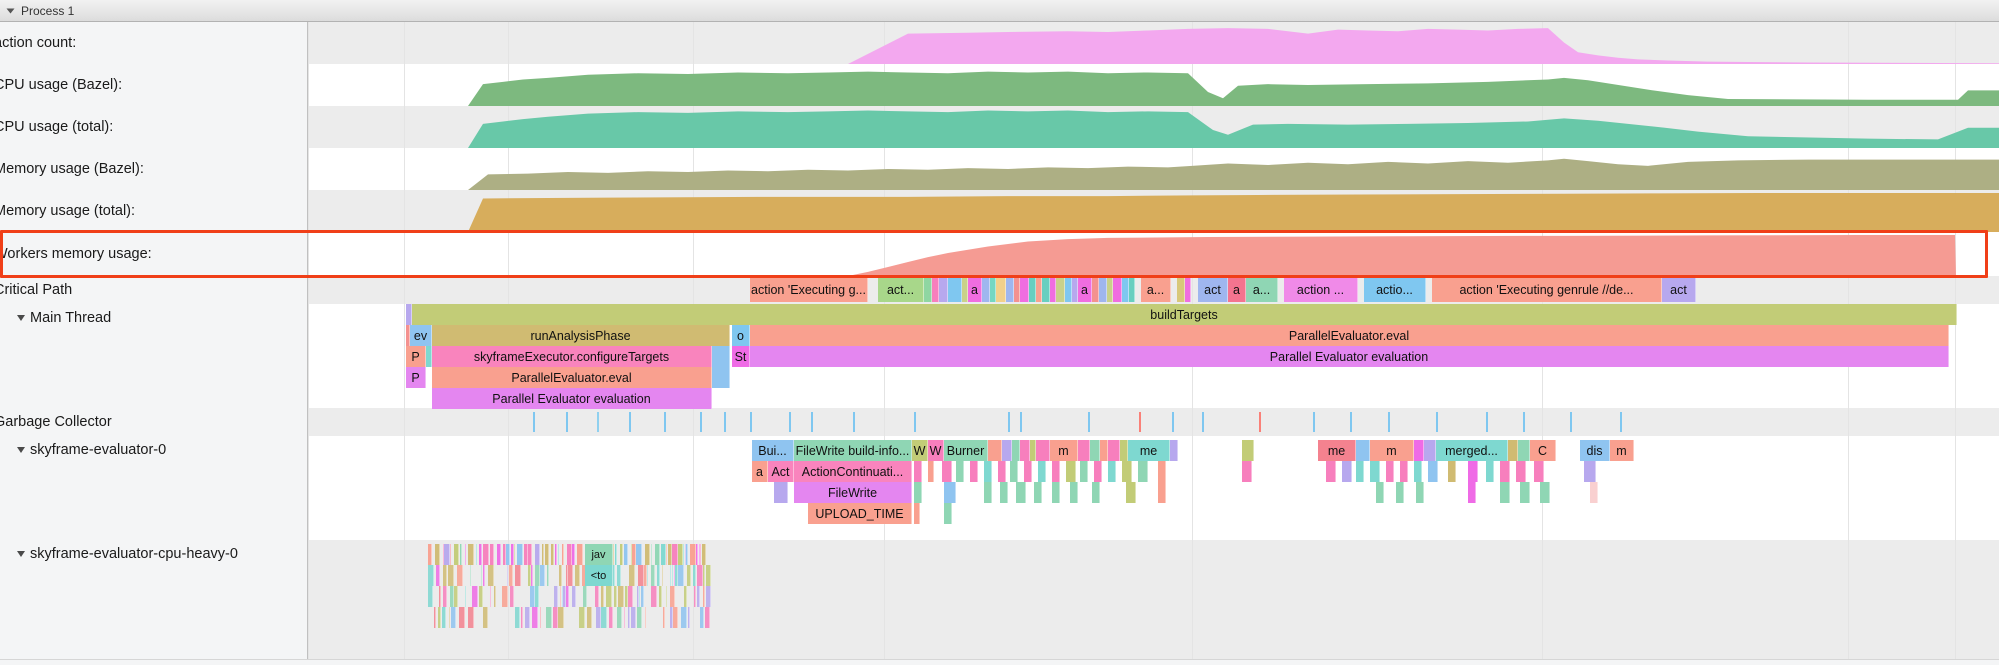 The width and height of the screenshot is (1999, 665). What do you see at coordinates (853, 492) in the screenshot?
I see `slice-filewrite: FileWrite` at bounding box center [853, 492].